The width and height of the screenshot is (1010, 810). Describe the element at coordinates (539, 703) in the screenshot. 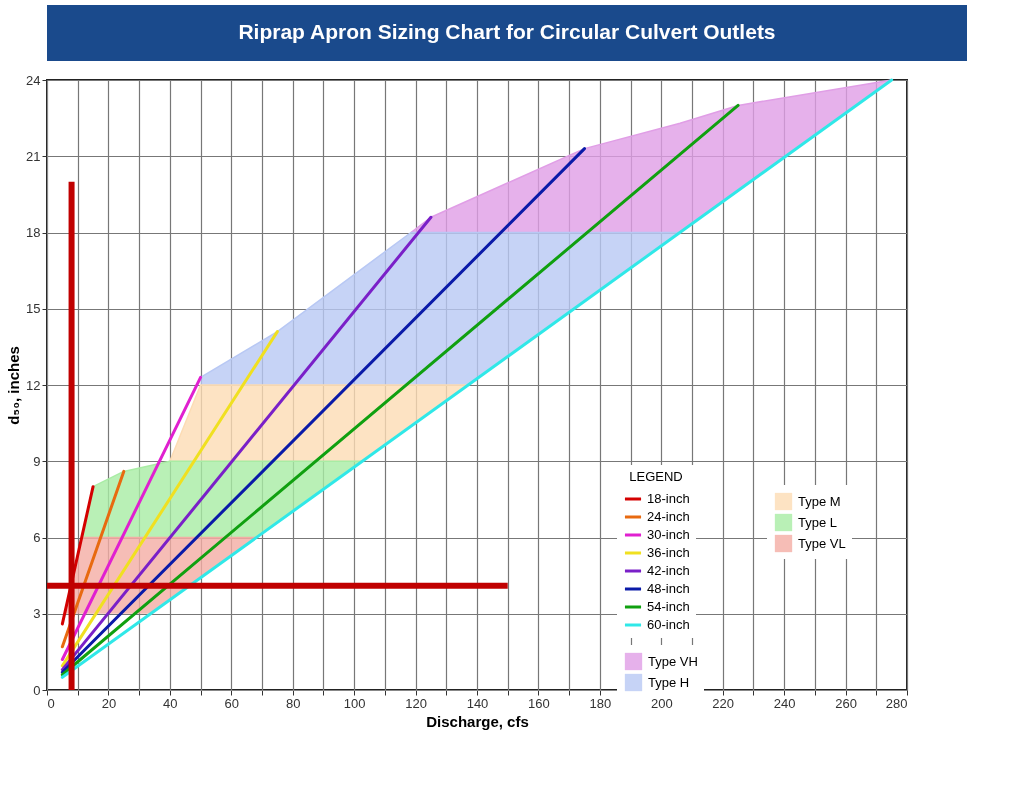

I see `x-tick-label: 160` at that location.